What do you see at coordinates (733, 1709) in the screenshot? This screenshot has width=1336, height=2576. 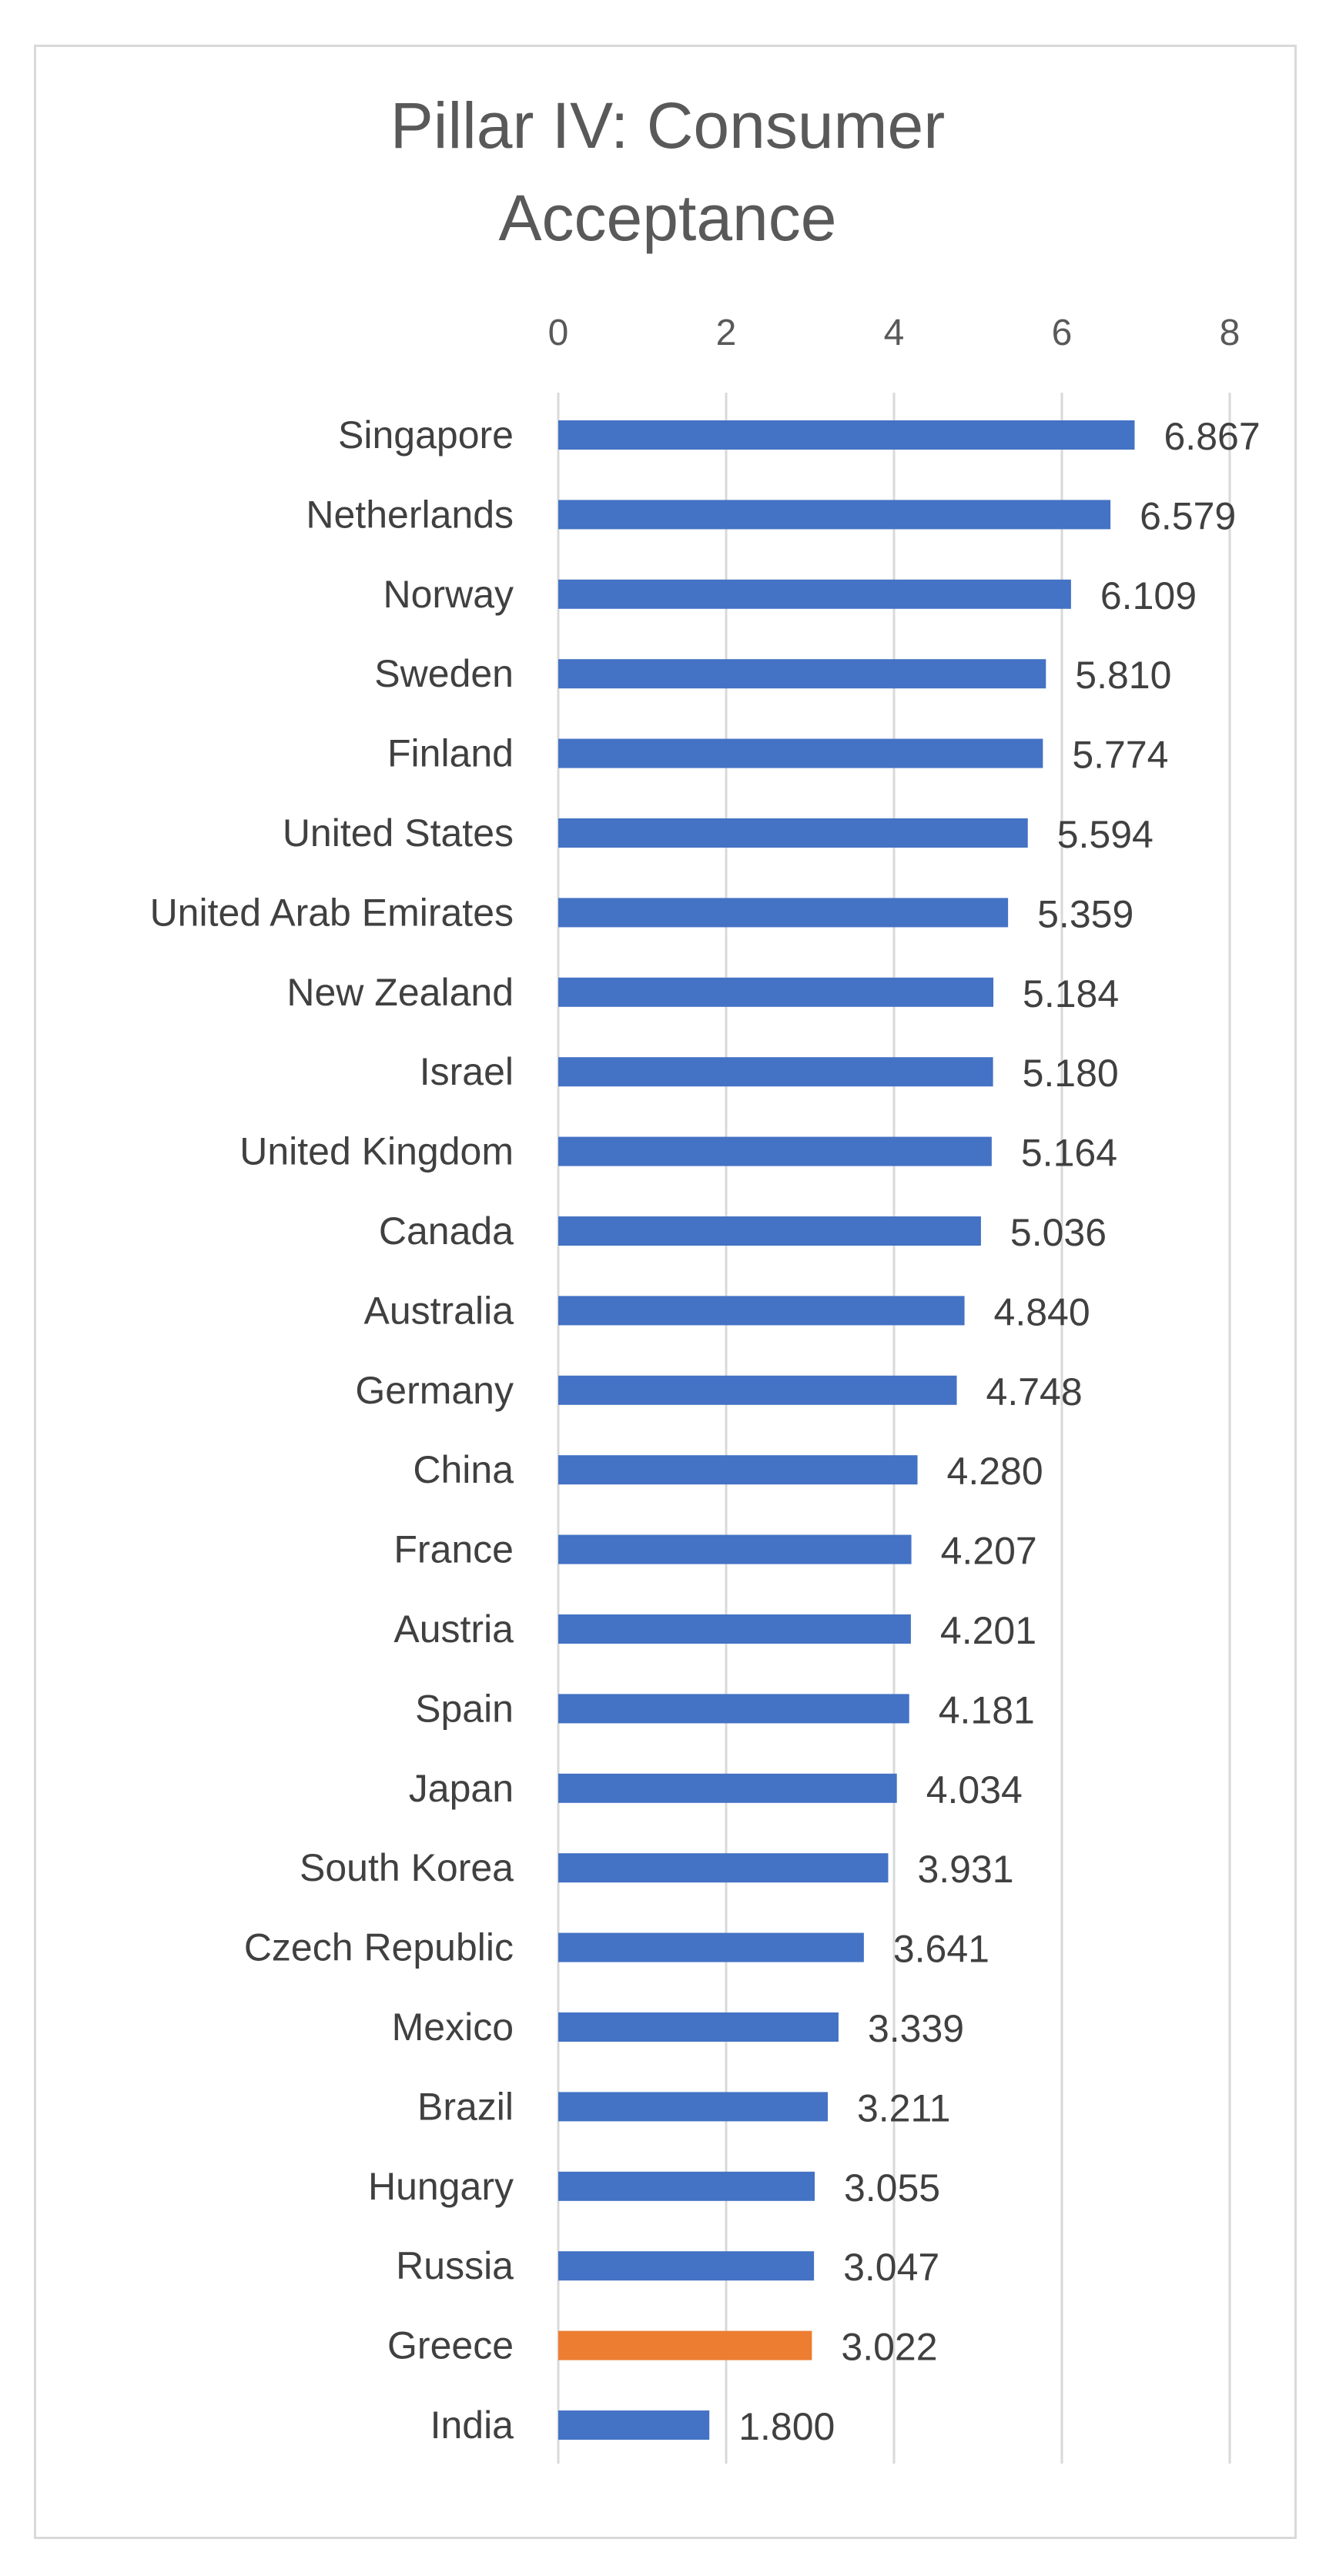 I see `bar-spain` at bounding box center [733, 1709].